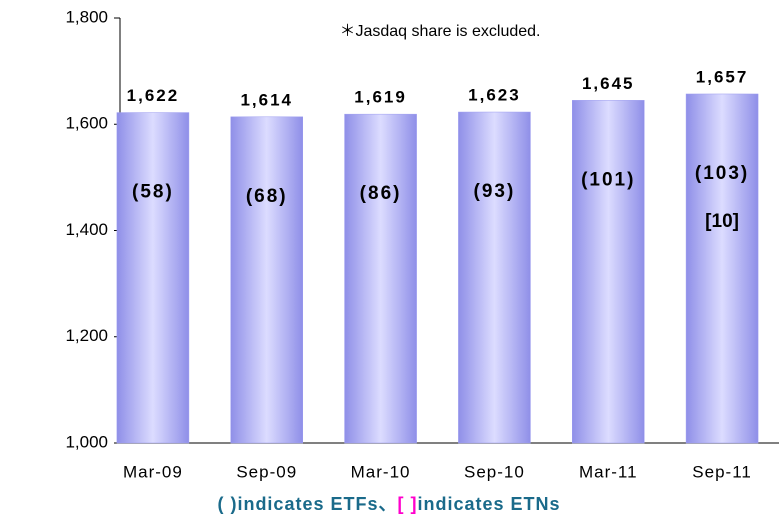 The height and width of the screenshot is (530, 779). Describe the element at coordinates (86, 229) in the screenshot. I see `y-tick-label: 1,400` at that location.